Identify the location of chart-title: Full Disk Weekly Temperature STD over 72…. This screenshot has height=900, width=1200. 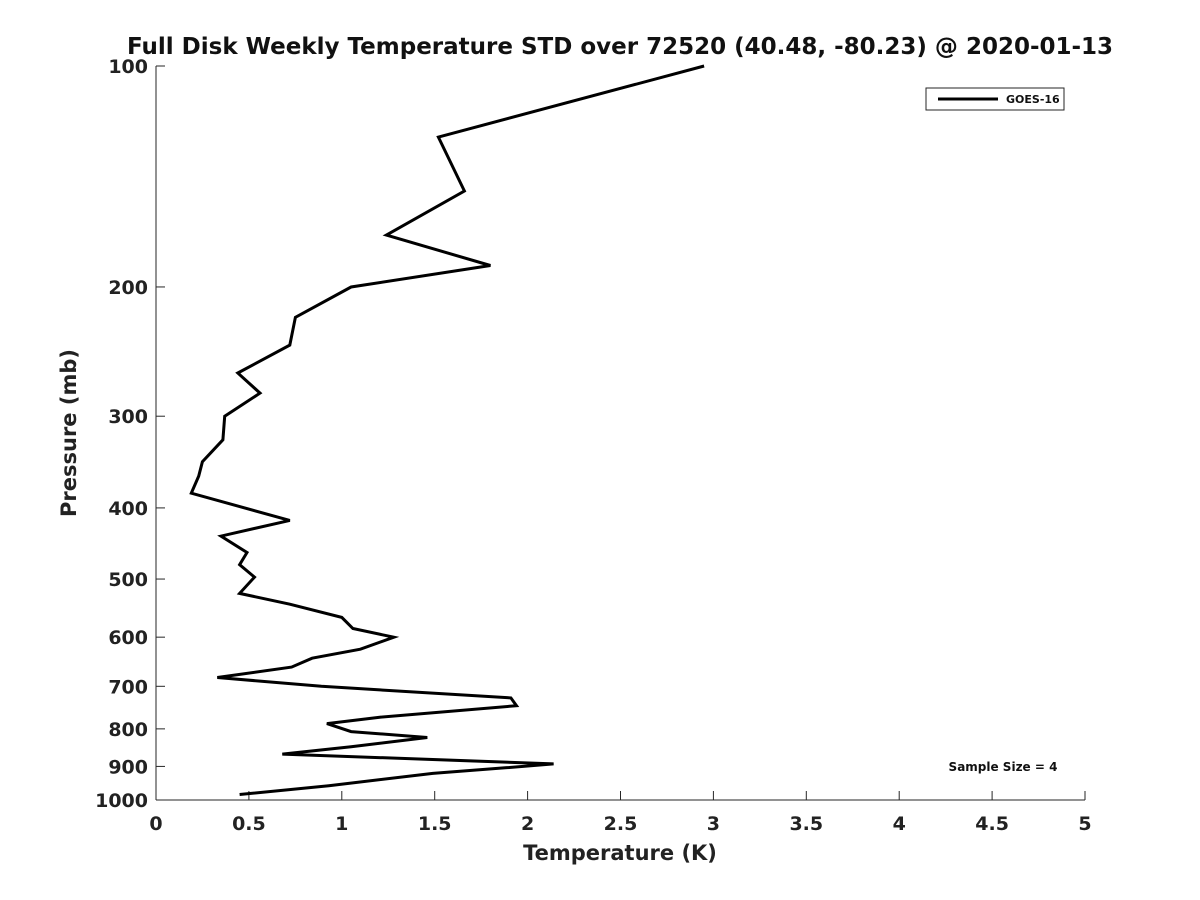
(620, 47).